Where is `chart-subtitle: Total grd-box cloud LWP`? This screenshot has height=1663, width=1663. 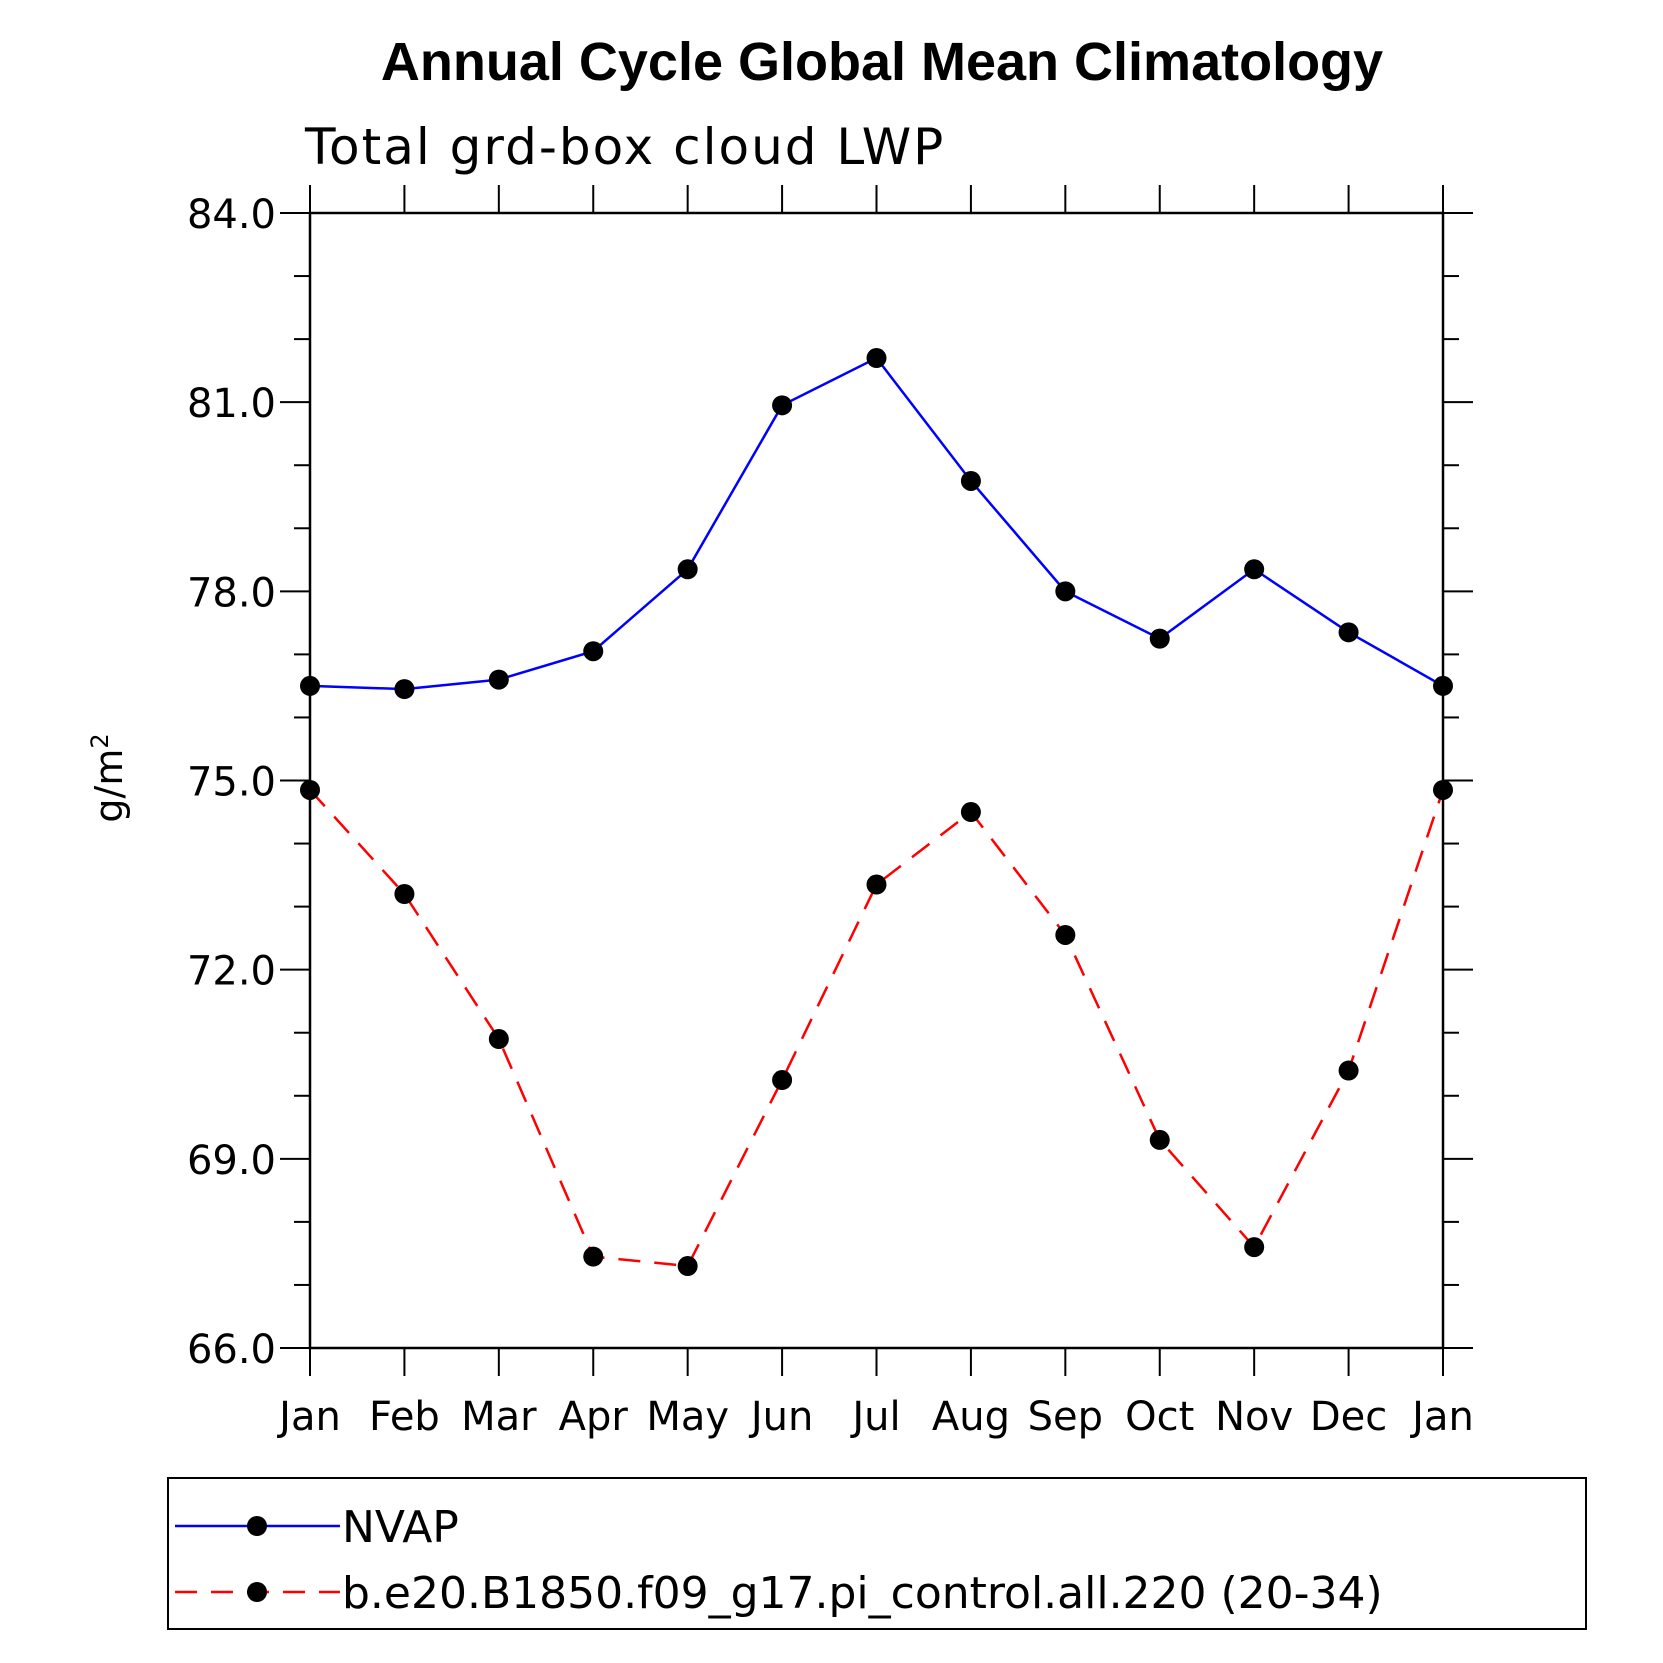 chart-subtitle: Total grd-box cloud LWP is located at coordinates (624, 147).